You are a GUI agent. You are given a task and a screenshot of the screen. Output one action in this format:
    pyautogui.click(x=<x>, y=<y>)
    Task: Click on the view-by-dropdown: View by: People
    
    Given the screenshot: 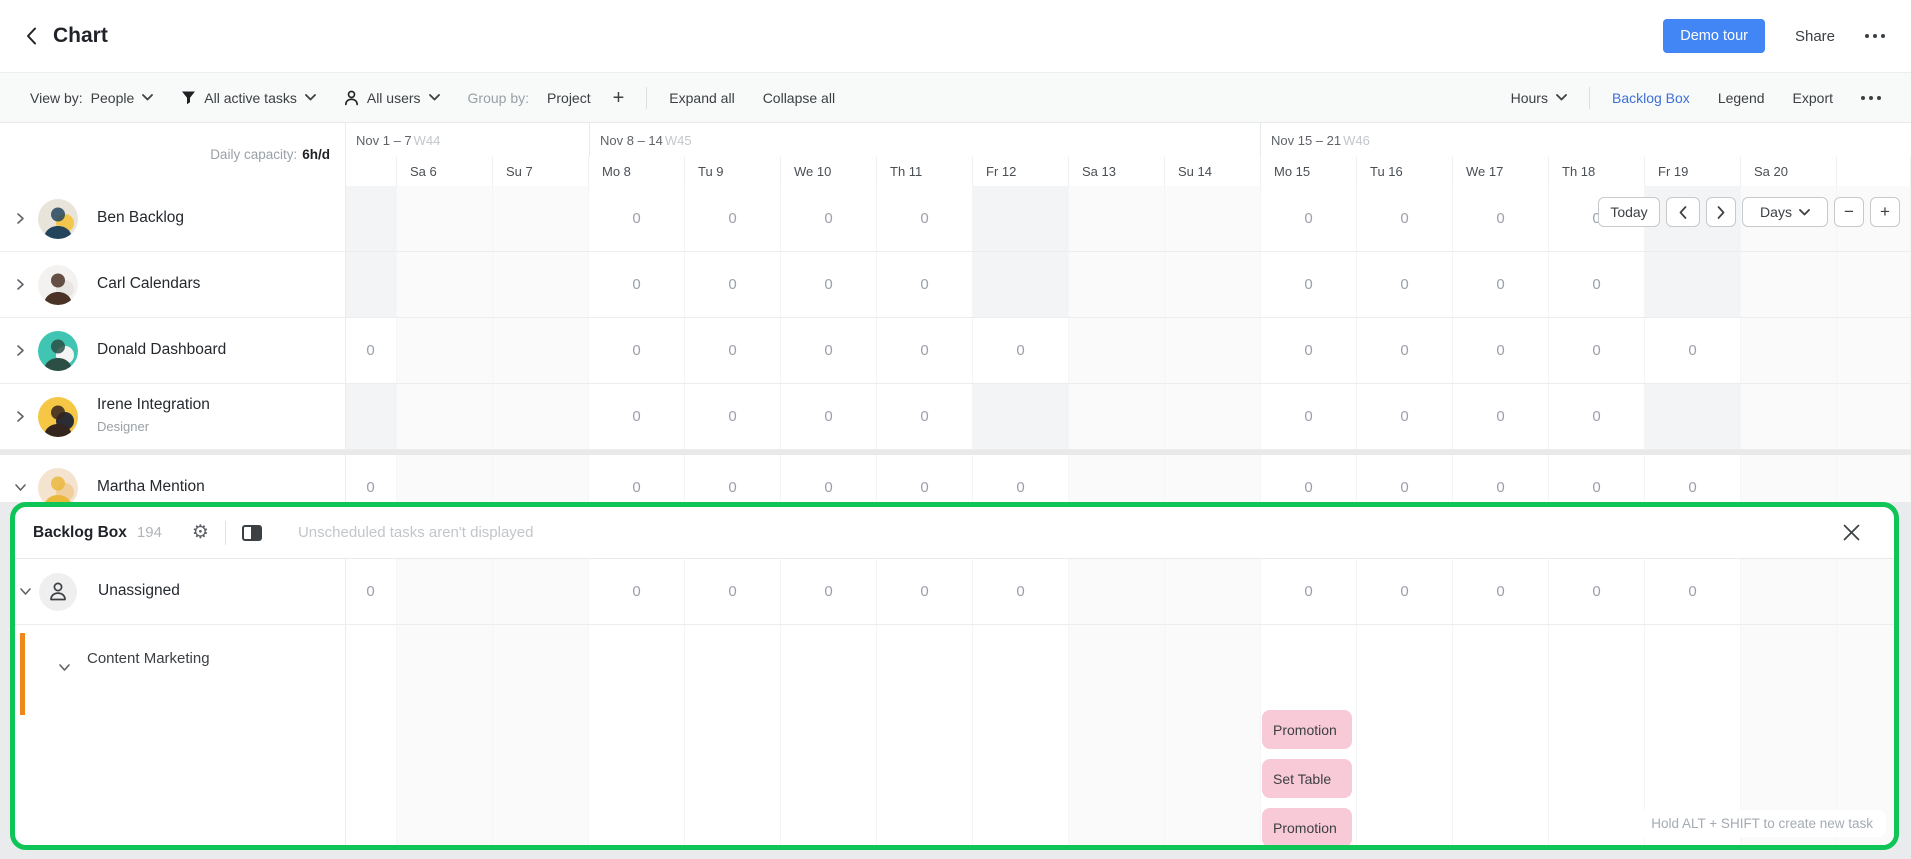 What is the action you would take?
    pyautogui.click(x=92, y=97)
    